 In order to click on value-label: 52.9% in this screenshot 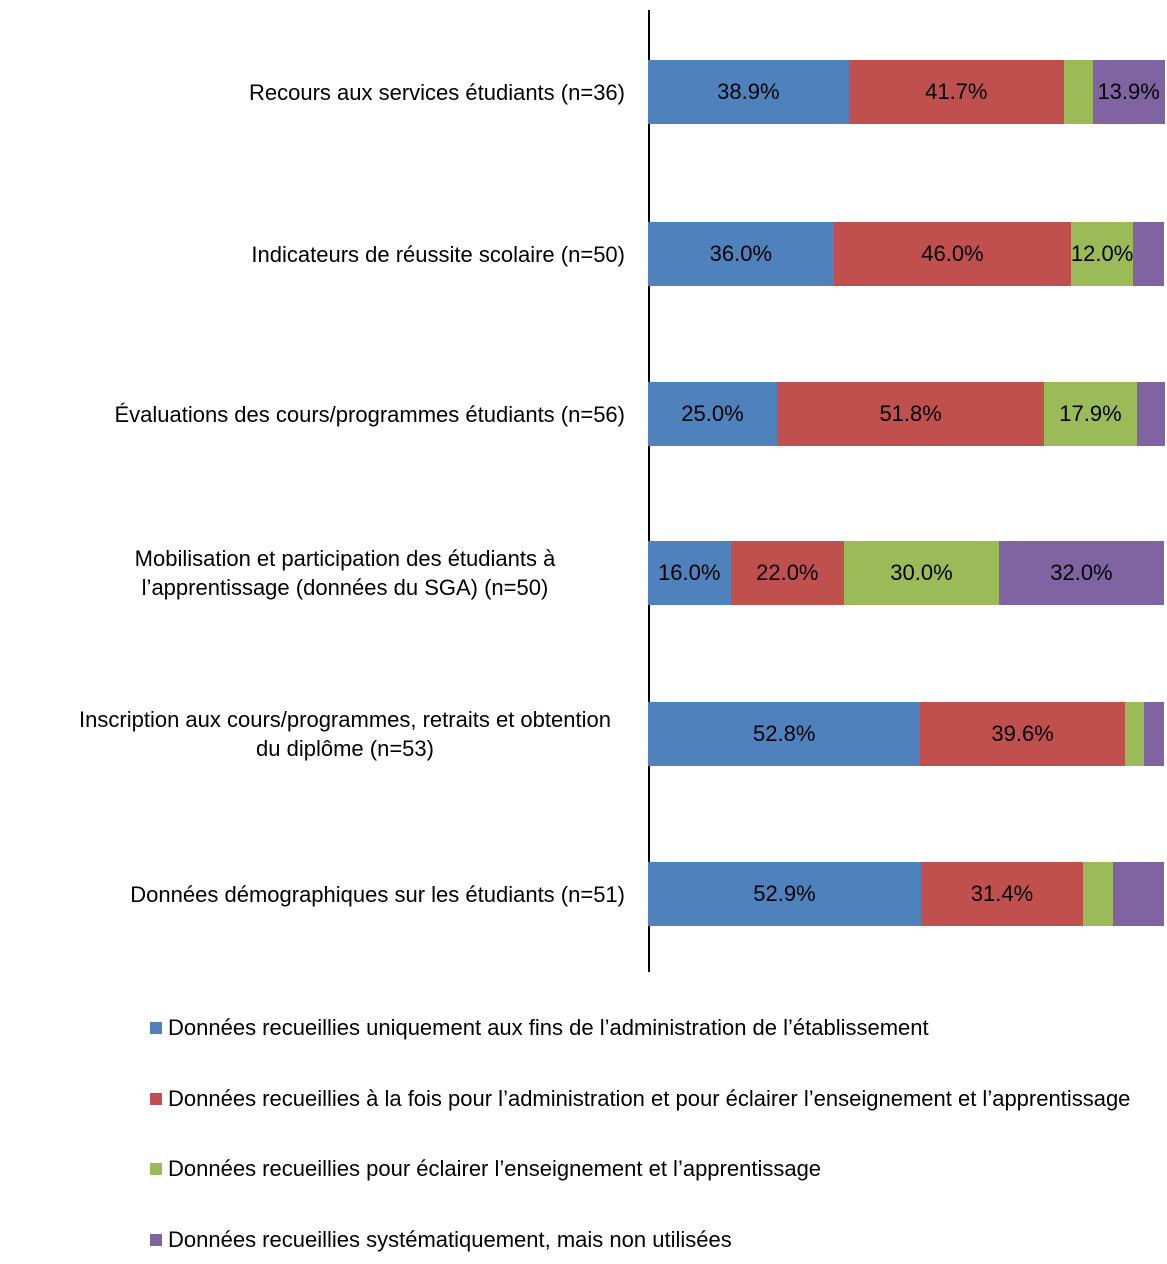, I will do `click(784, 893)`.